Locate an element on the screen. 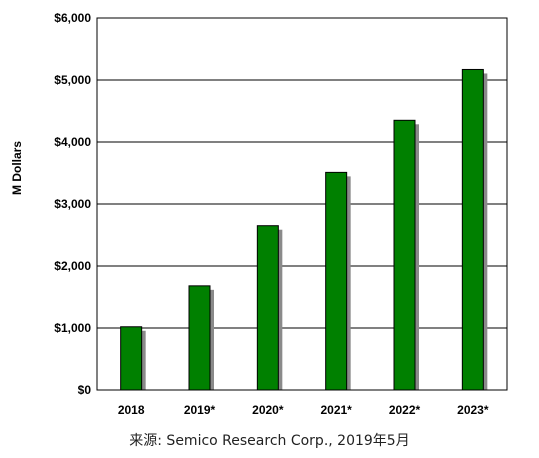  source-note: 来源: Semico Research Corp., 2019年5月 is located at coordinates (269, 441).